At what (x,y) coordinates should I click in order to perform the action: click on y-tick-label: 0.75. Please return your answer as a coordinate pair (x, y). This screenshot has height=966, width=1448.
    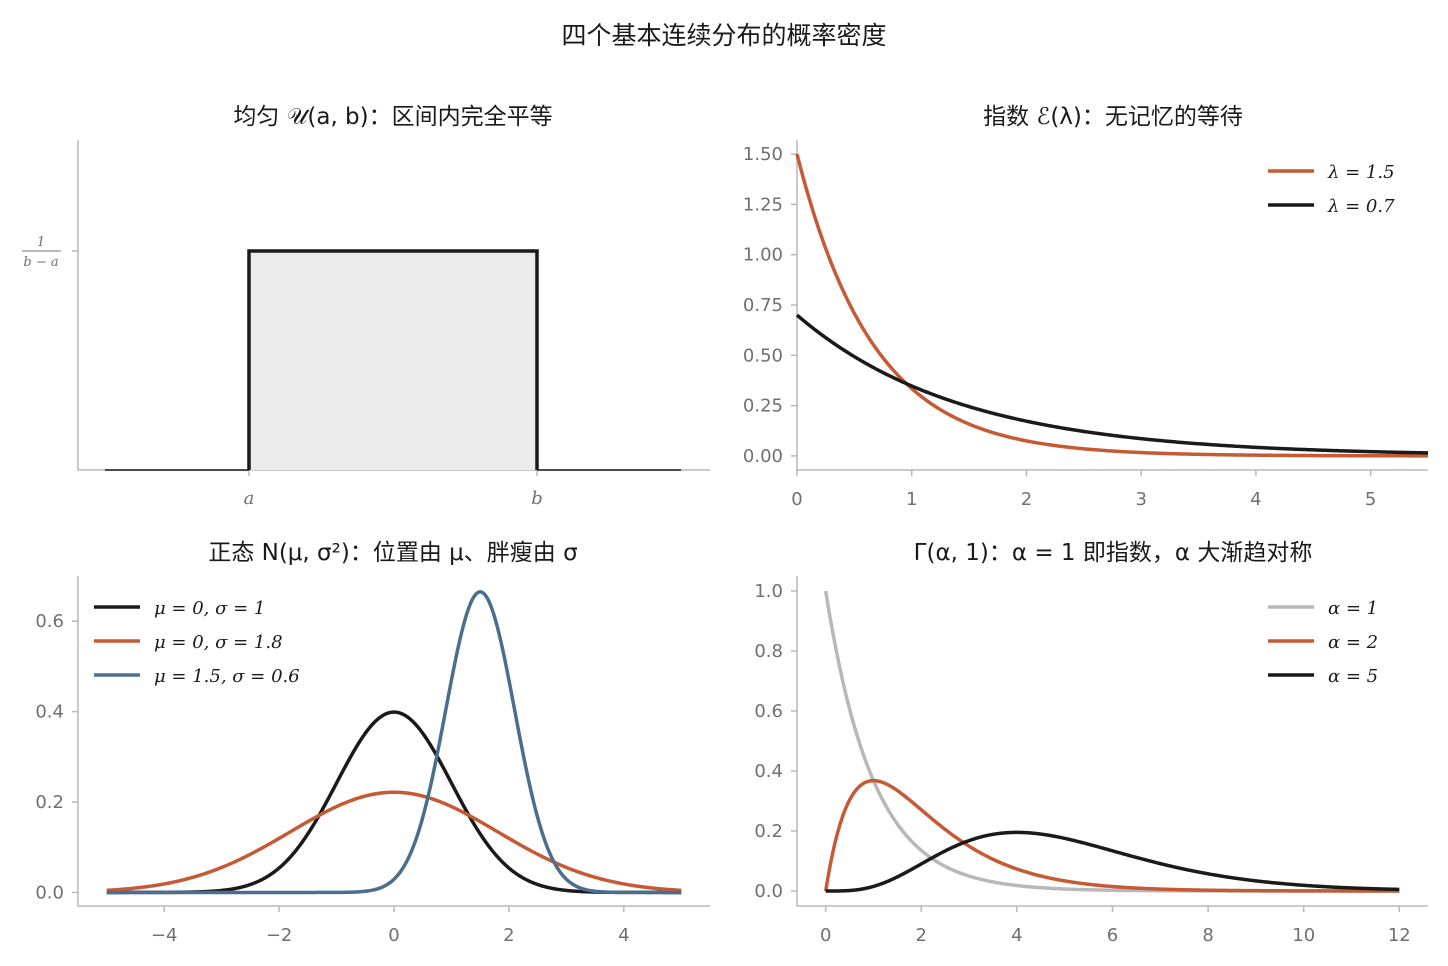
    Looking at the image, I should click on (763, 305).